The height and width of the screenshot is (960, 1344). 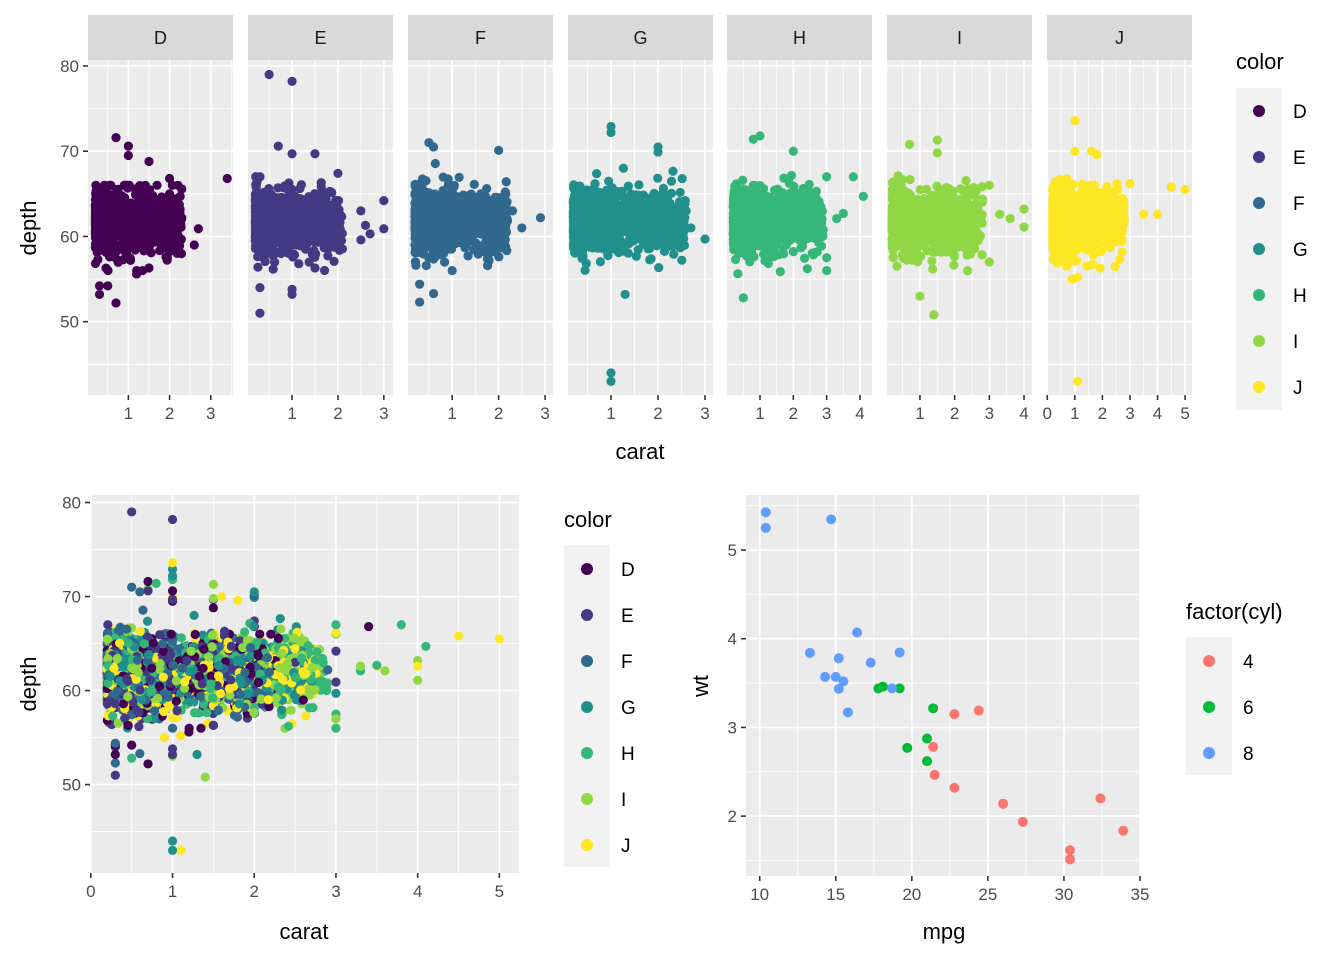 I want to click on facet-D-y-tick-label: 60, so click(x=69, y=236).